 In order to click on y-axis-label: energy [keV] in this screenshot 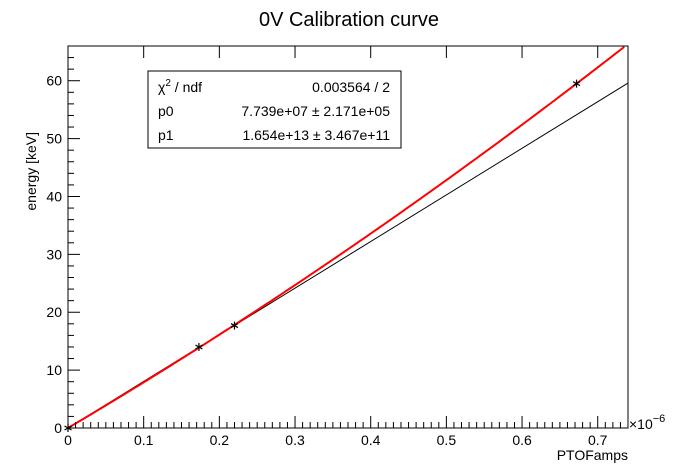, I will do `click(31, 171)`.